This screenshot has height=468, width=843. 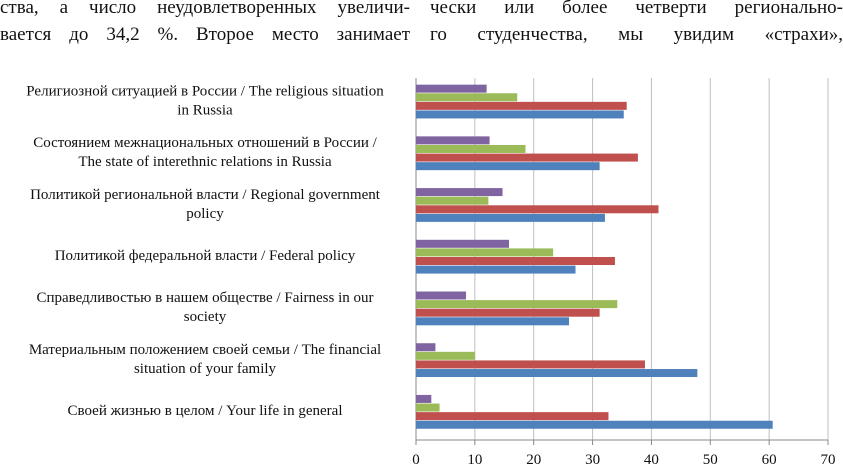 I want to click on x-tick-label: 70, so click(x=828, y=460).